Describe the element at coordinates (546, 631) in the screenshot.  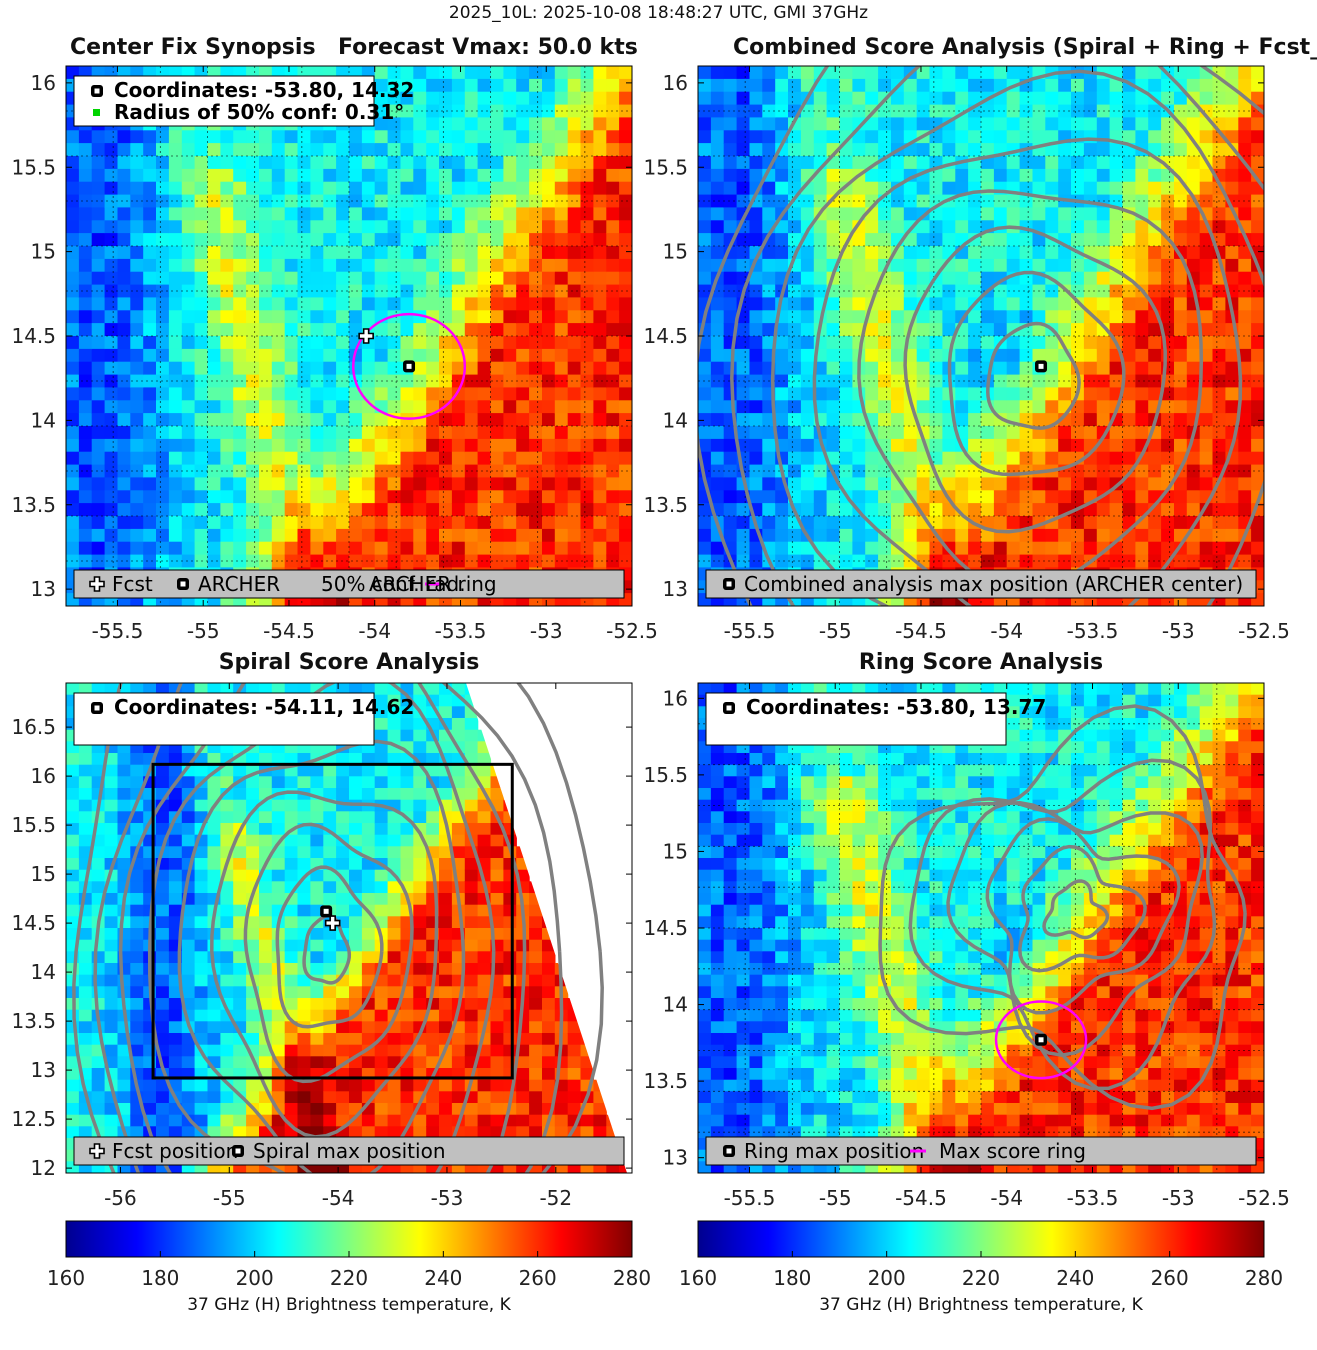
I see `x-tick-label: -53` at that location.